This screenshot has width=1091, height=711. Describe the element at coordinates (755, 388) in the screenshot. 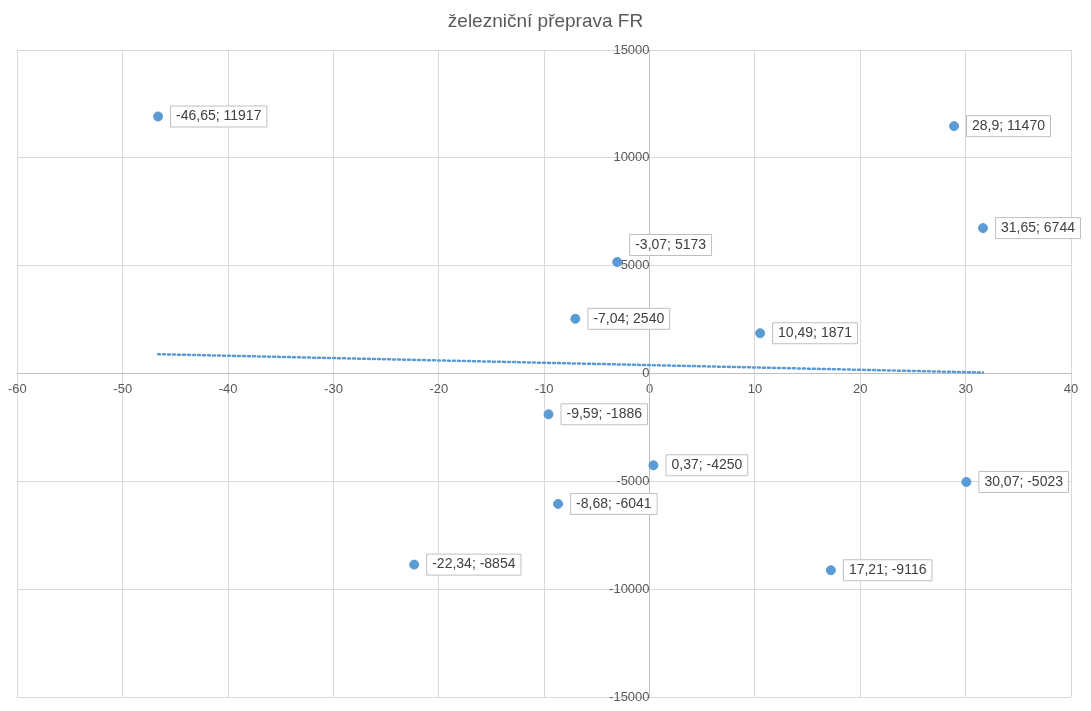

I see `x-tick-label: 10` at that location.